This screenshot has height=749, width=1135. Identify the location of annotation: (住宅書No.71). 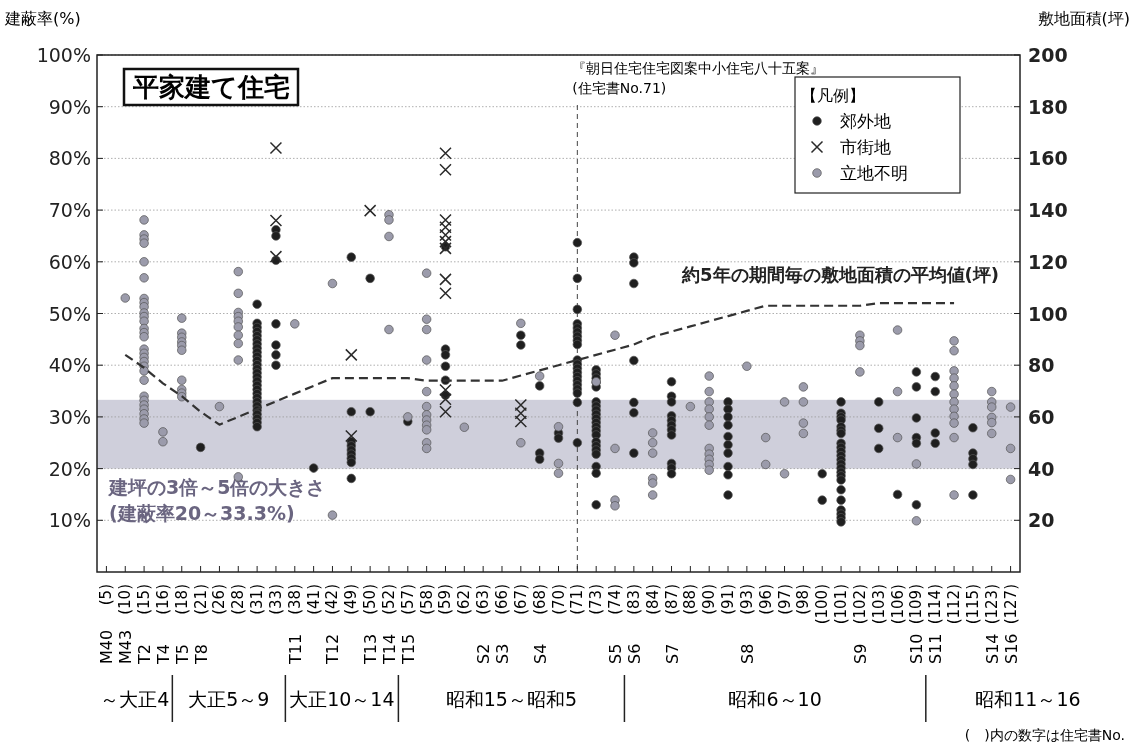
(619, 88).